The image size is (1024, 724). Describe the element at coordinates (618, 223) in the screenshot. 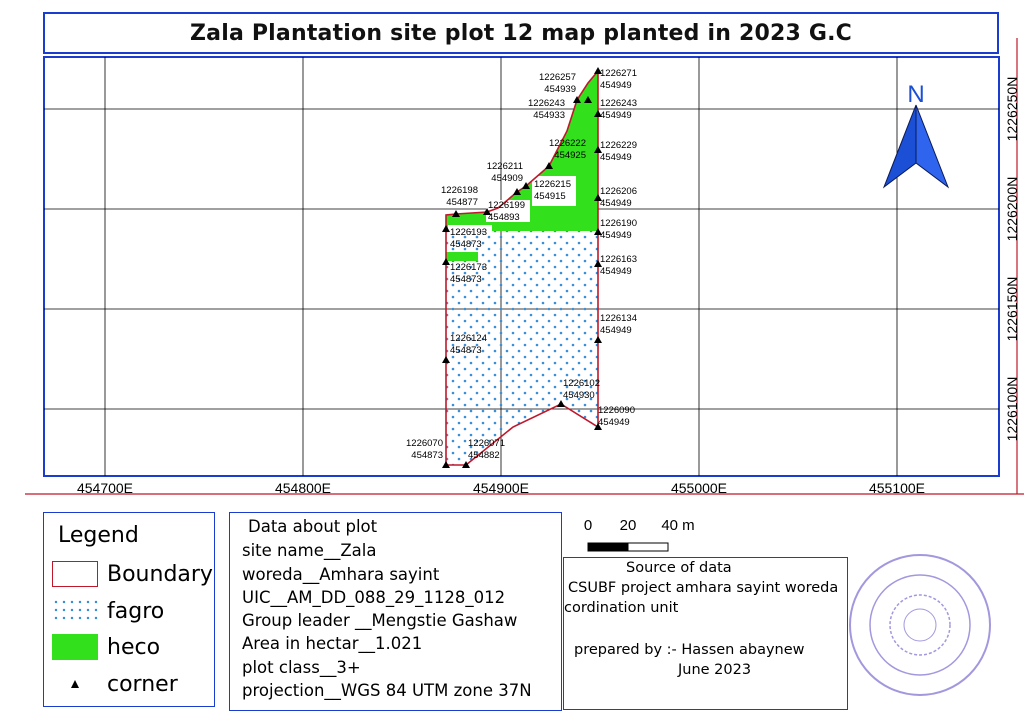

I see `corner-northing-label: 1226190` at that location.